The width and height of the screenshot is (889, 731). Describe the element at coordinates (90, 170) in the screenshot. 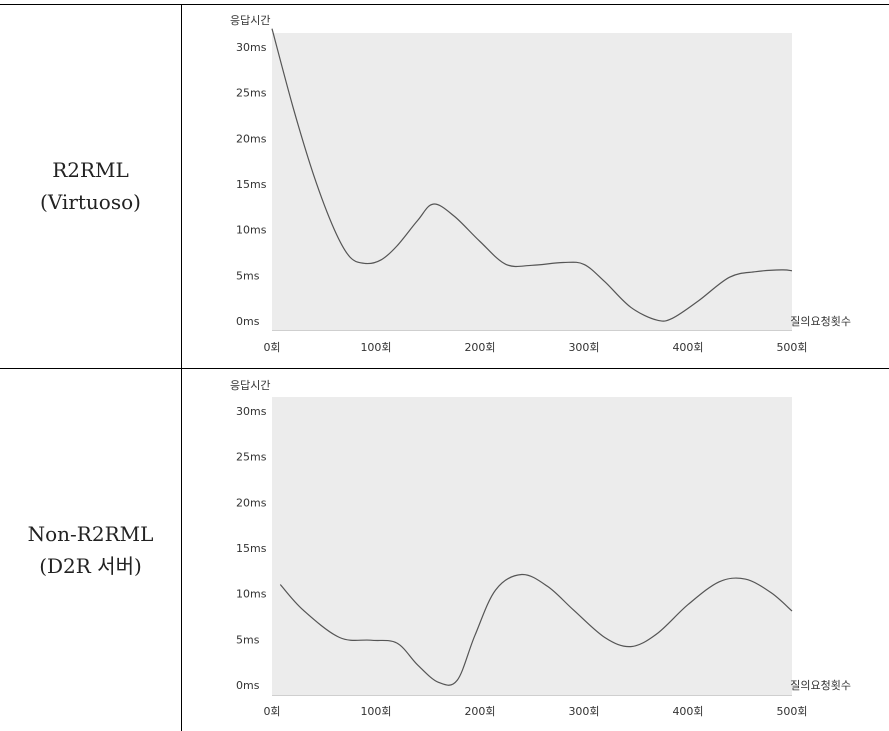

I see `row-label-line1: R2RML` at that location.